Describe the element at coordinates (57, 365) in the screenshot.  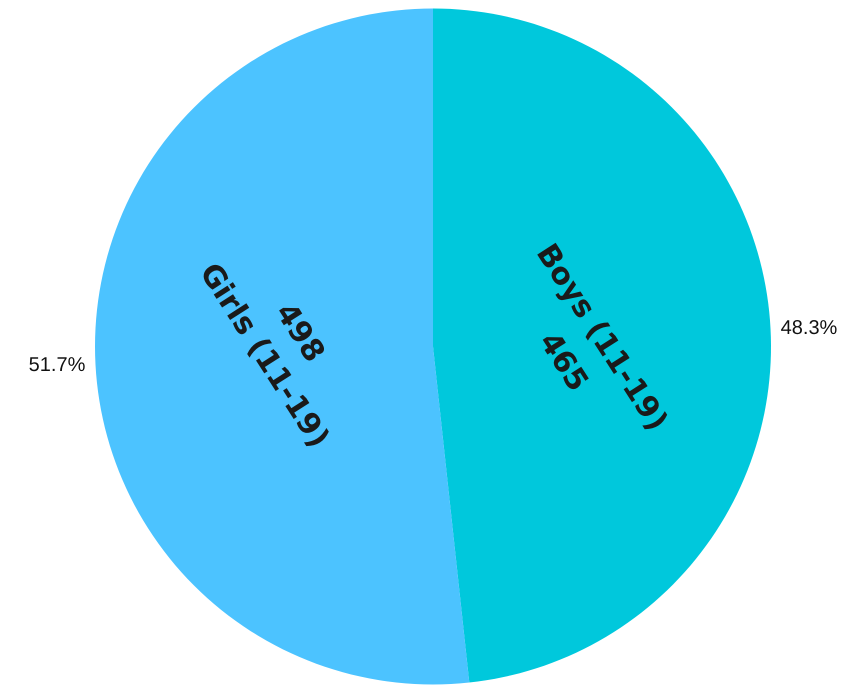
I see `text: 51.7%` at that location.